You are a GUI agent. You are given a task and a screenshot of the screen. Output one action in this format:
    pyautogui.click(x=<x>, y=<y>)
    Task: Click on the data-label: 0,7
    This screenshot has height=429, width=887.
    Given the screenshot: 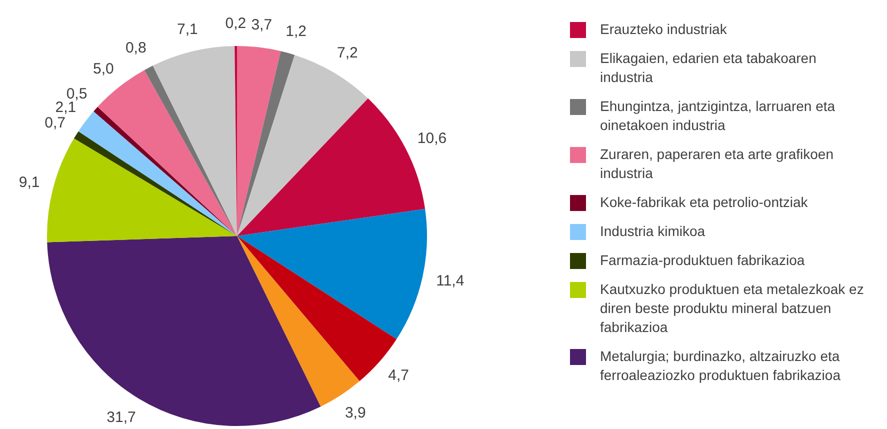 What is the action you would take?
    pyautogui.click(x=55, y=123)
    